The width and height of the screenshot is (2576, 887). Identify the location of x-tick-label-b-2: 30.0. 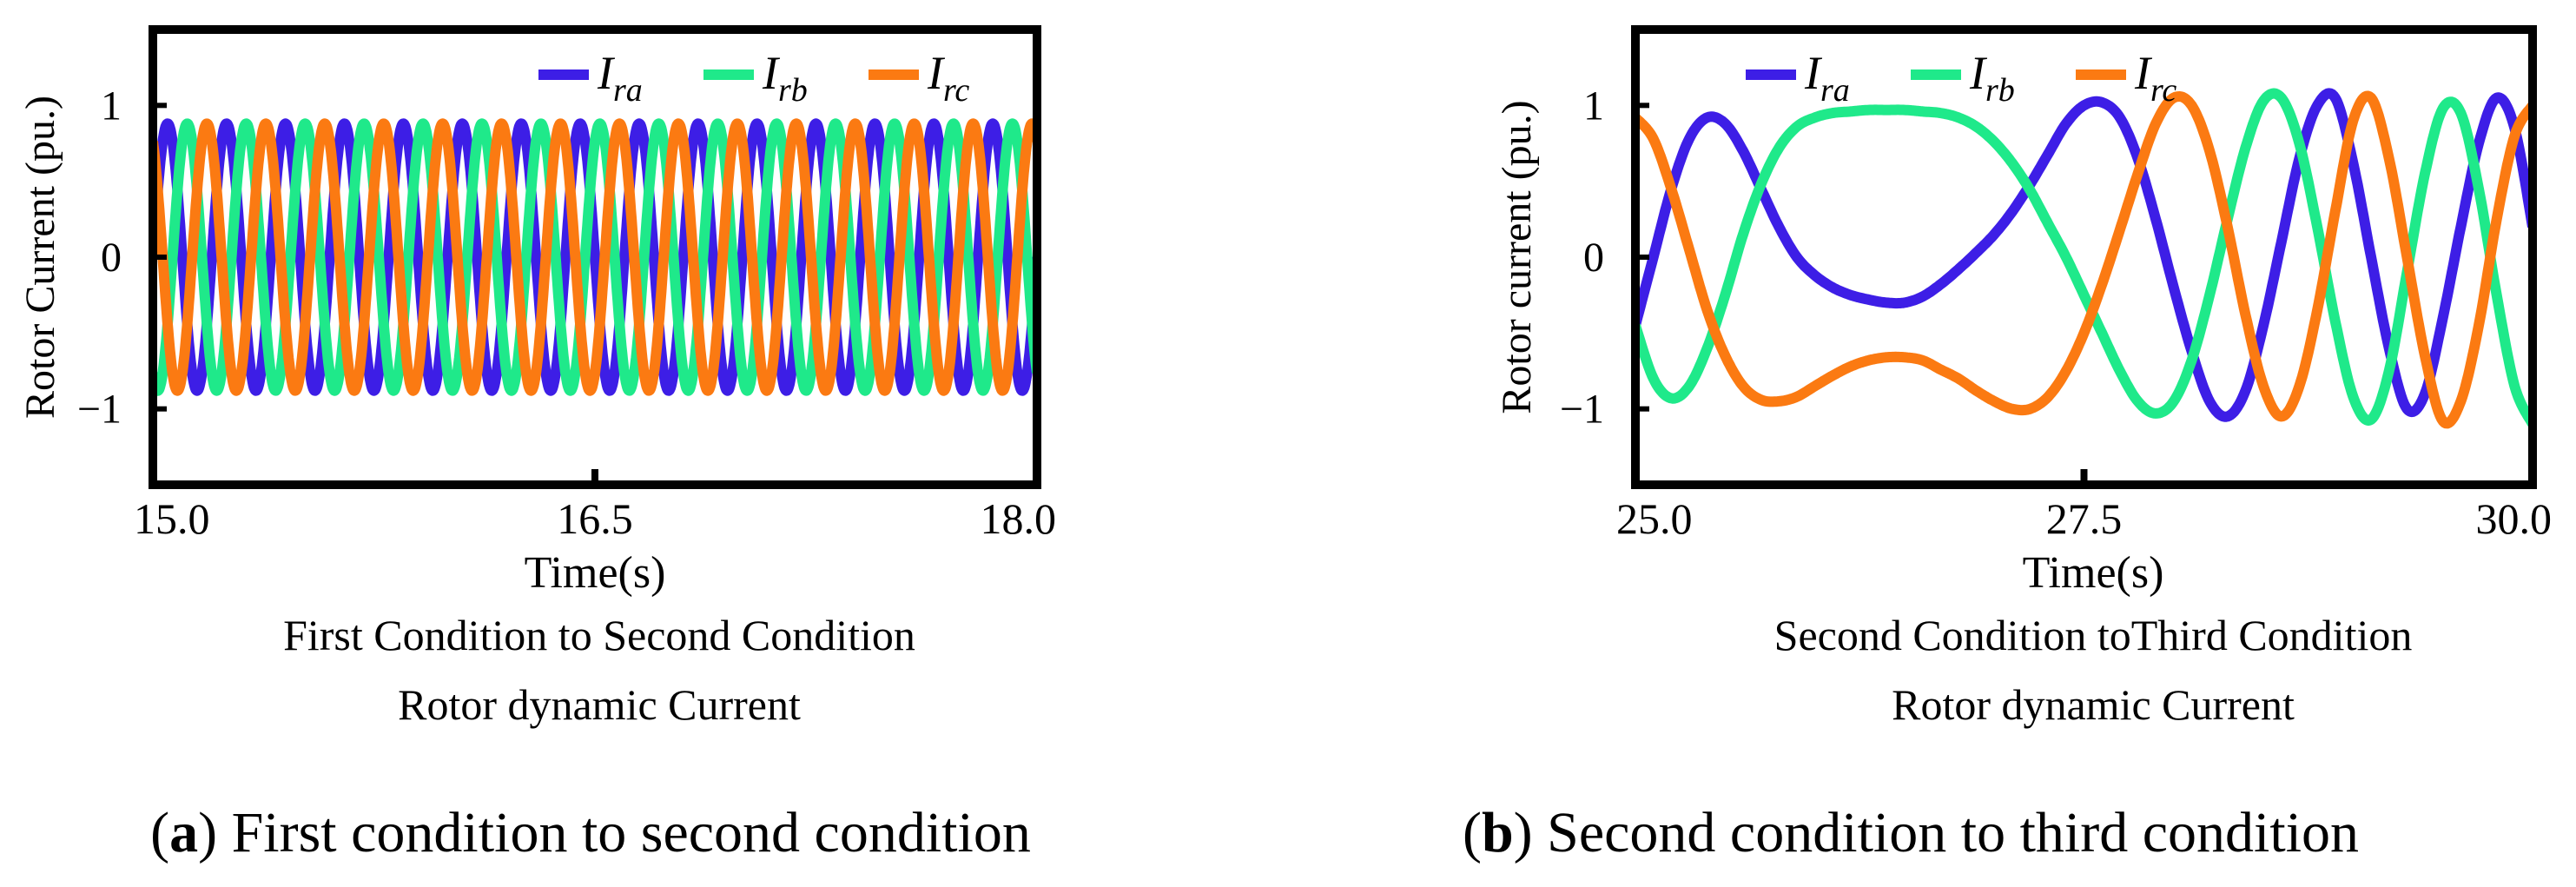
(2515, 518).